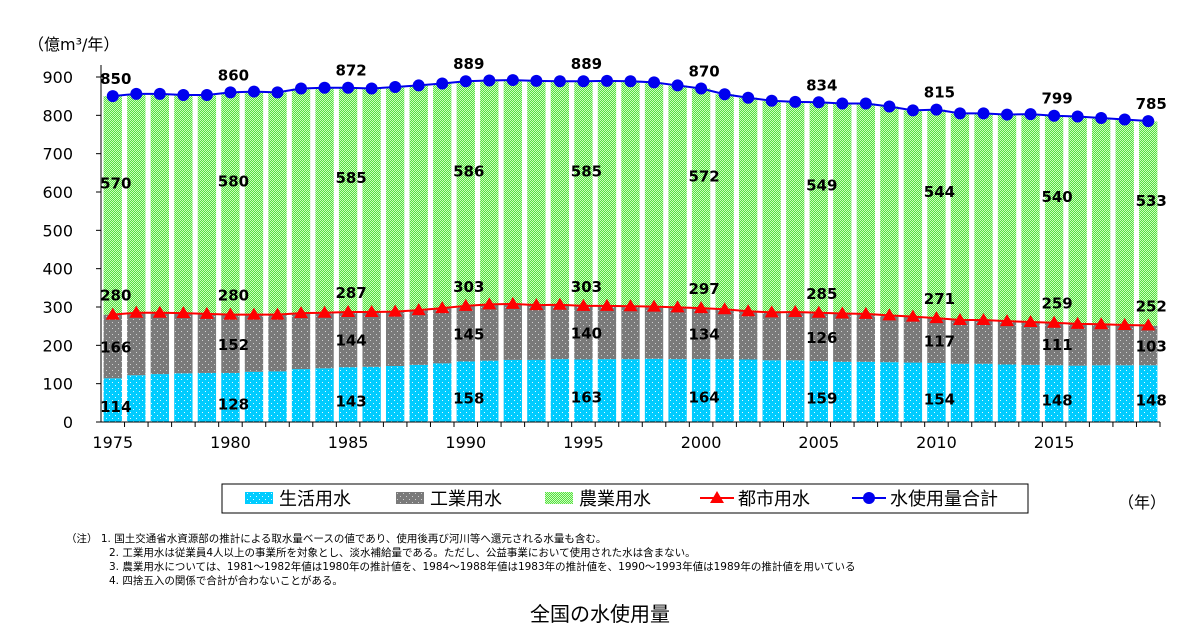 This screenshot has width=1200, height=644. I want to click on y-tick-label: 700, so click(57, 154).